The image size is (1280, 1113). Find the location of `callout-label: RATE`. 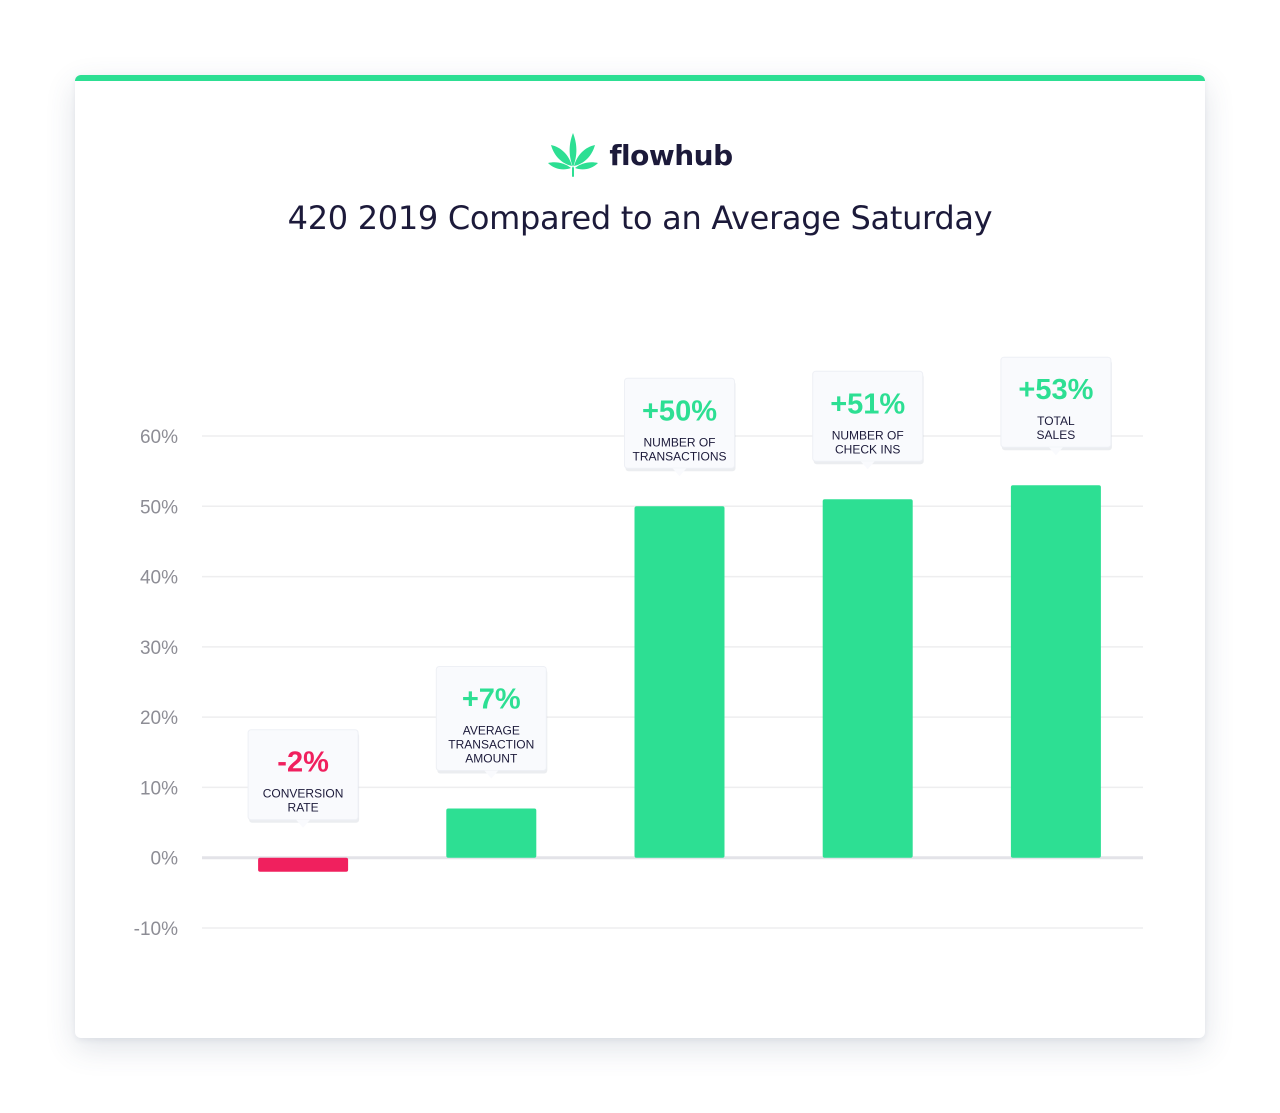

callout-label: RATE is located at coordinates (303, 808).